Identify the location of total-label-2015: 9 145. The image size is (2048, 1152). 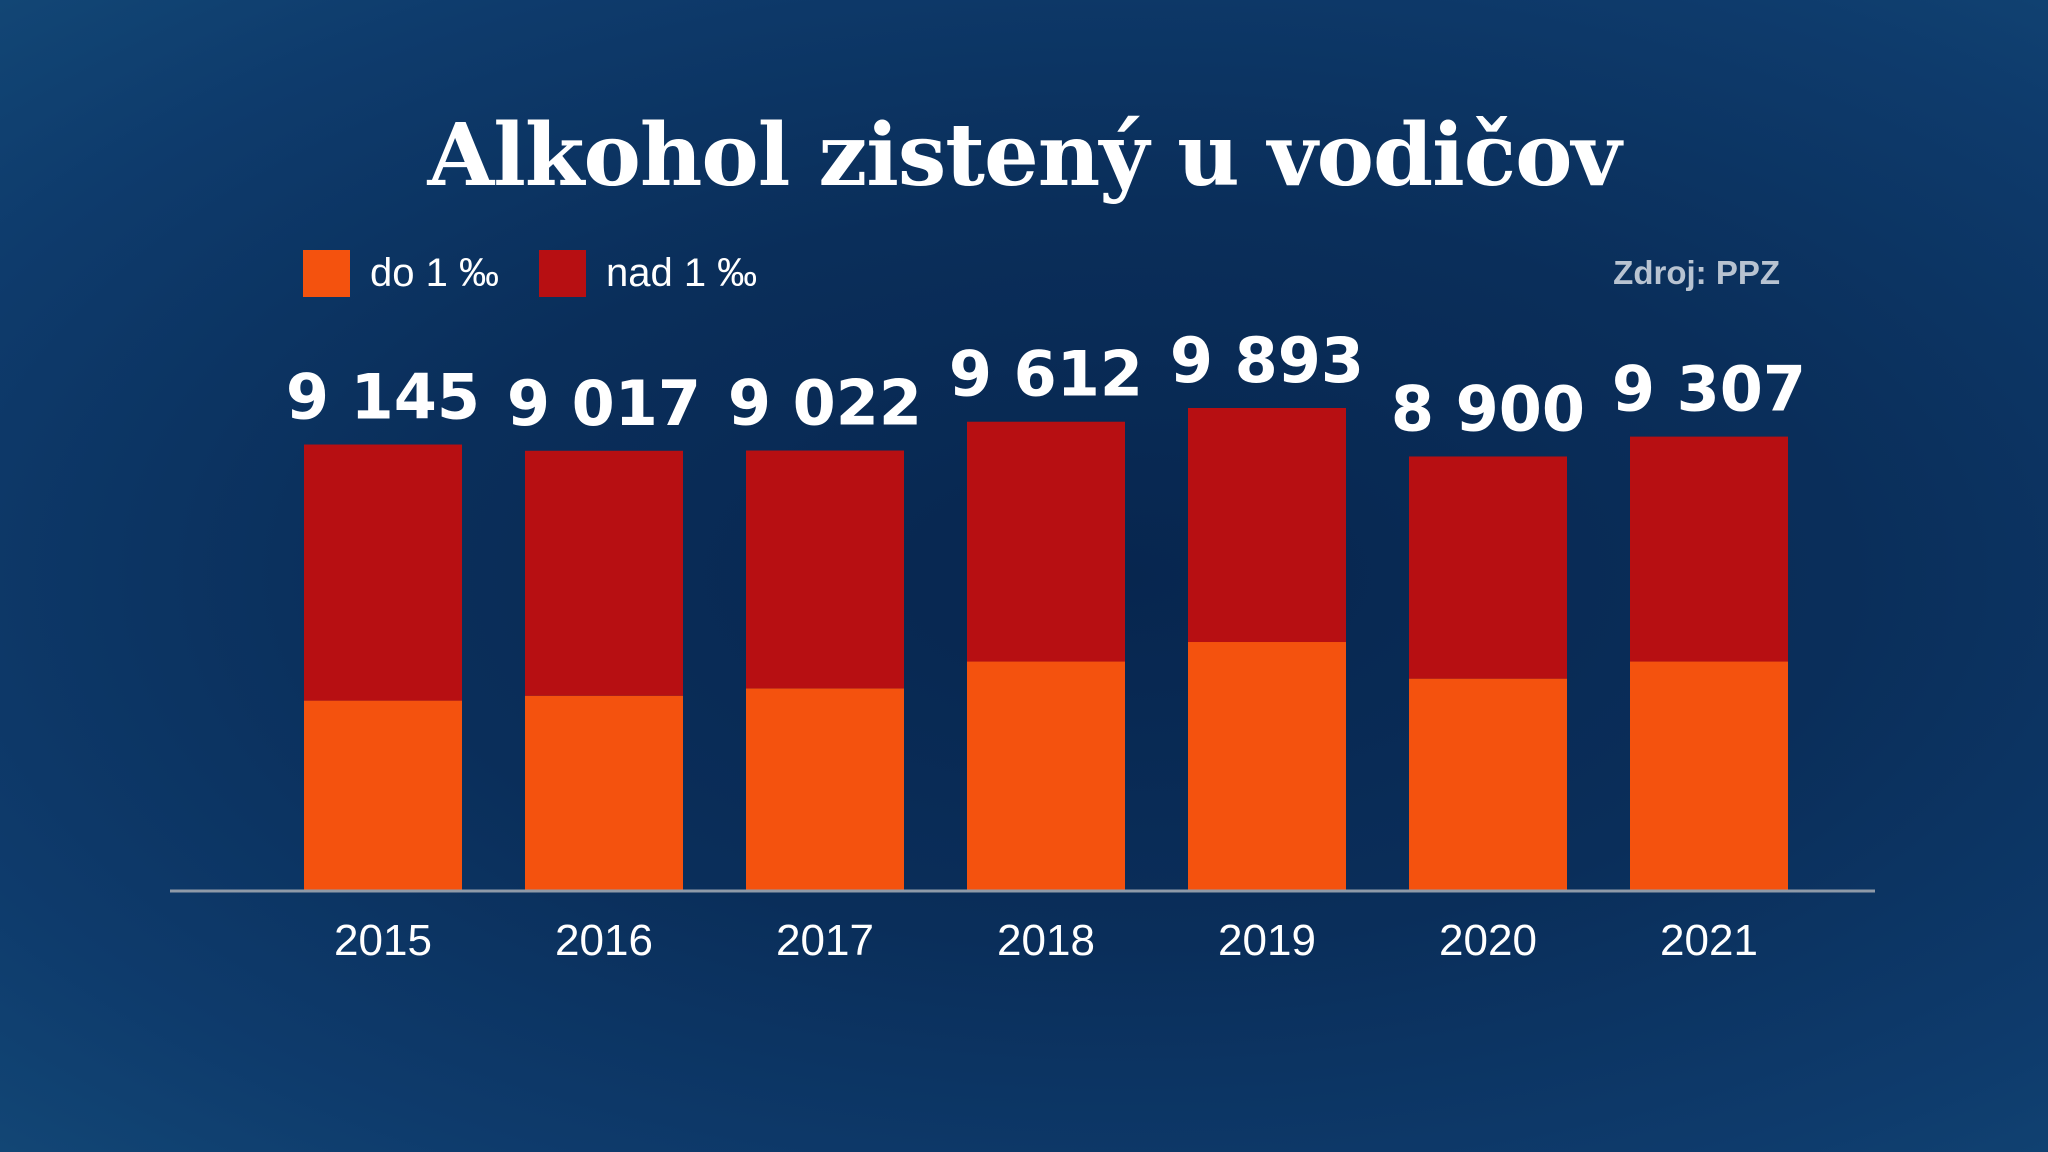
(383, 397).